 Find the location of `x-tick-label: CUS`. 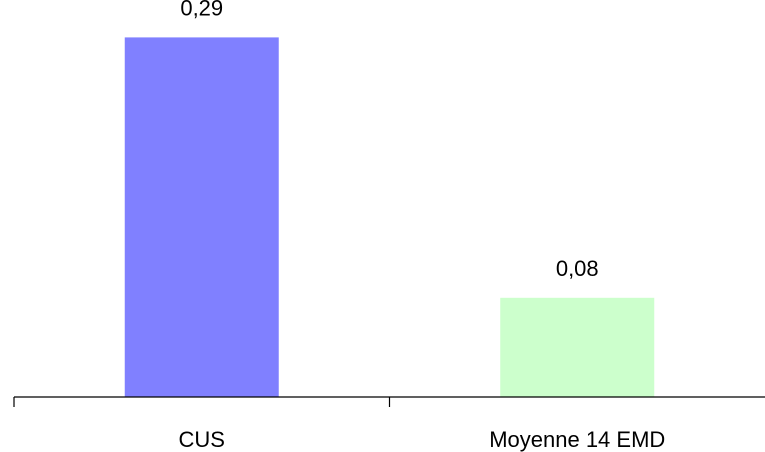

x-tick-label: CUS is located at coordinates (202, 439).